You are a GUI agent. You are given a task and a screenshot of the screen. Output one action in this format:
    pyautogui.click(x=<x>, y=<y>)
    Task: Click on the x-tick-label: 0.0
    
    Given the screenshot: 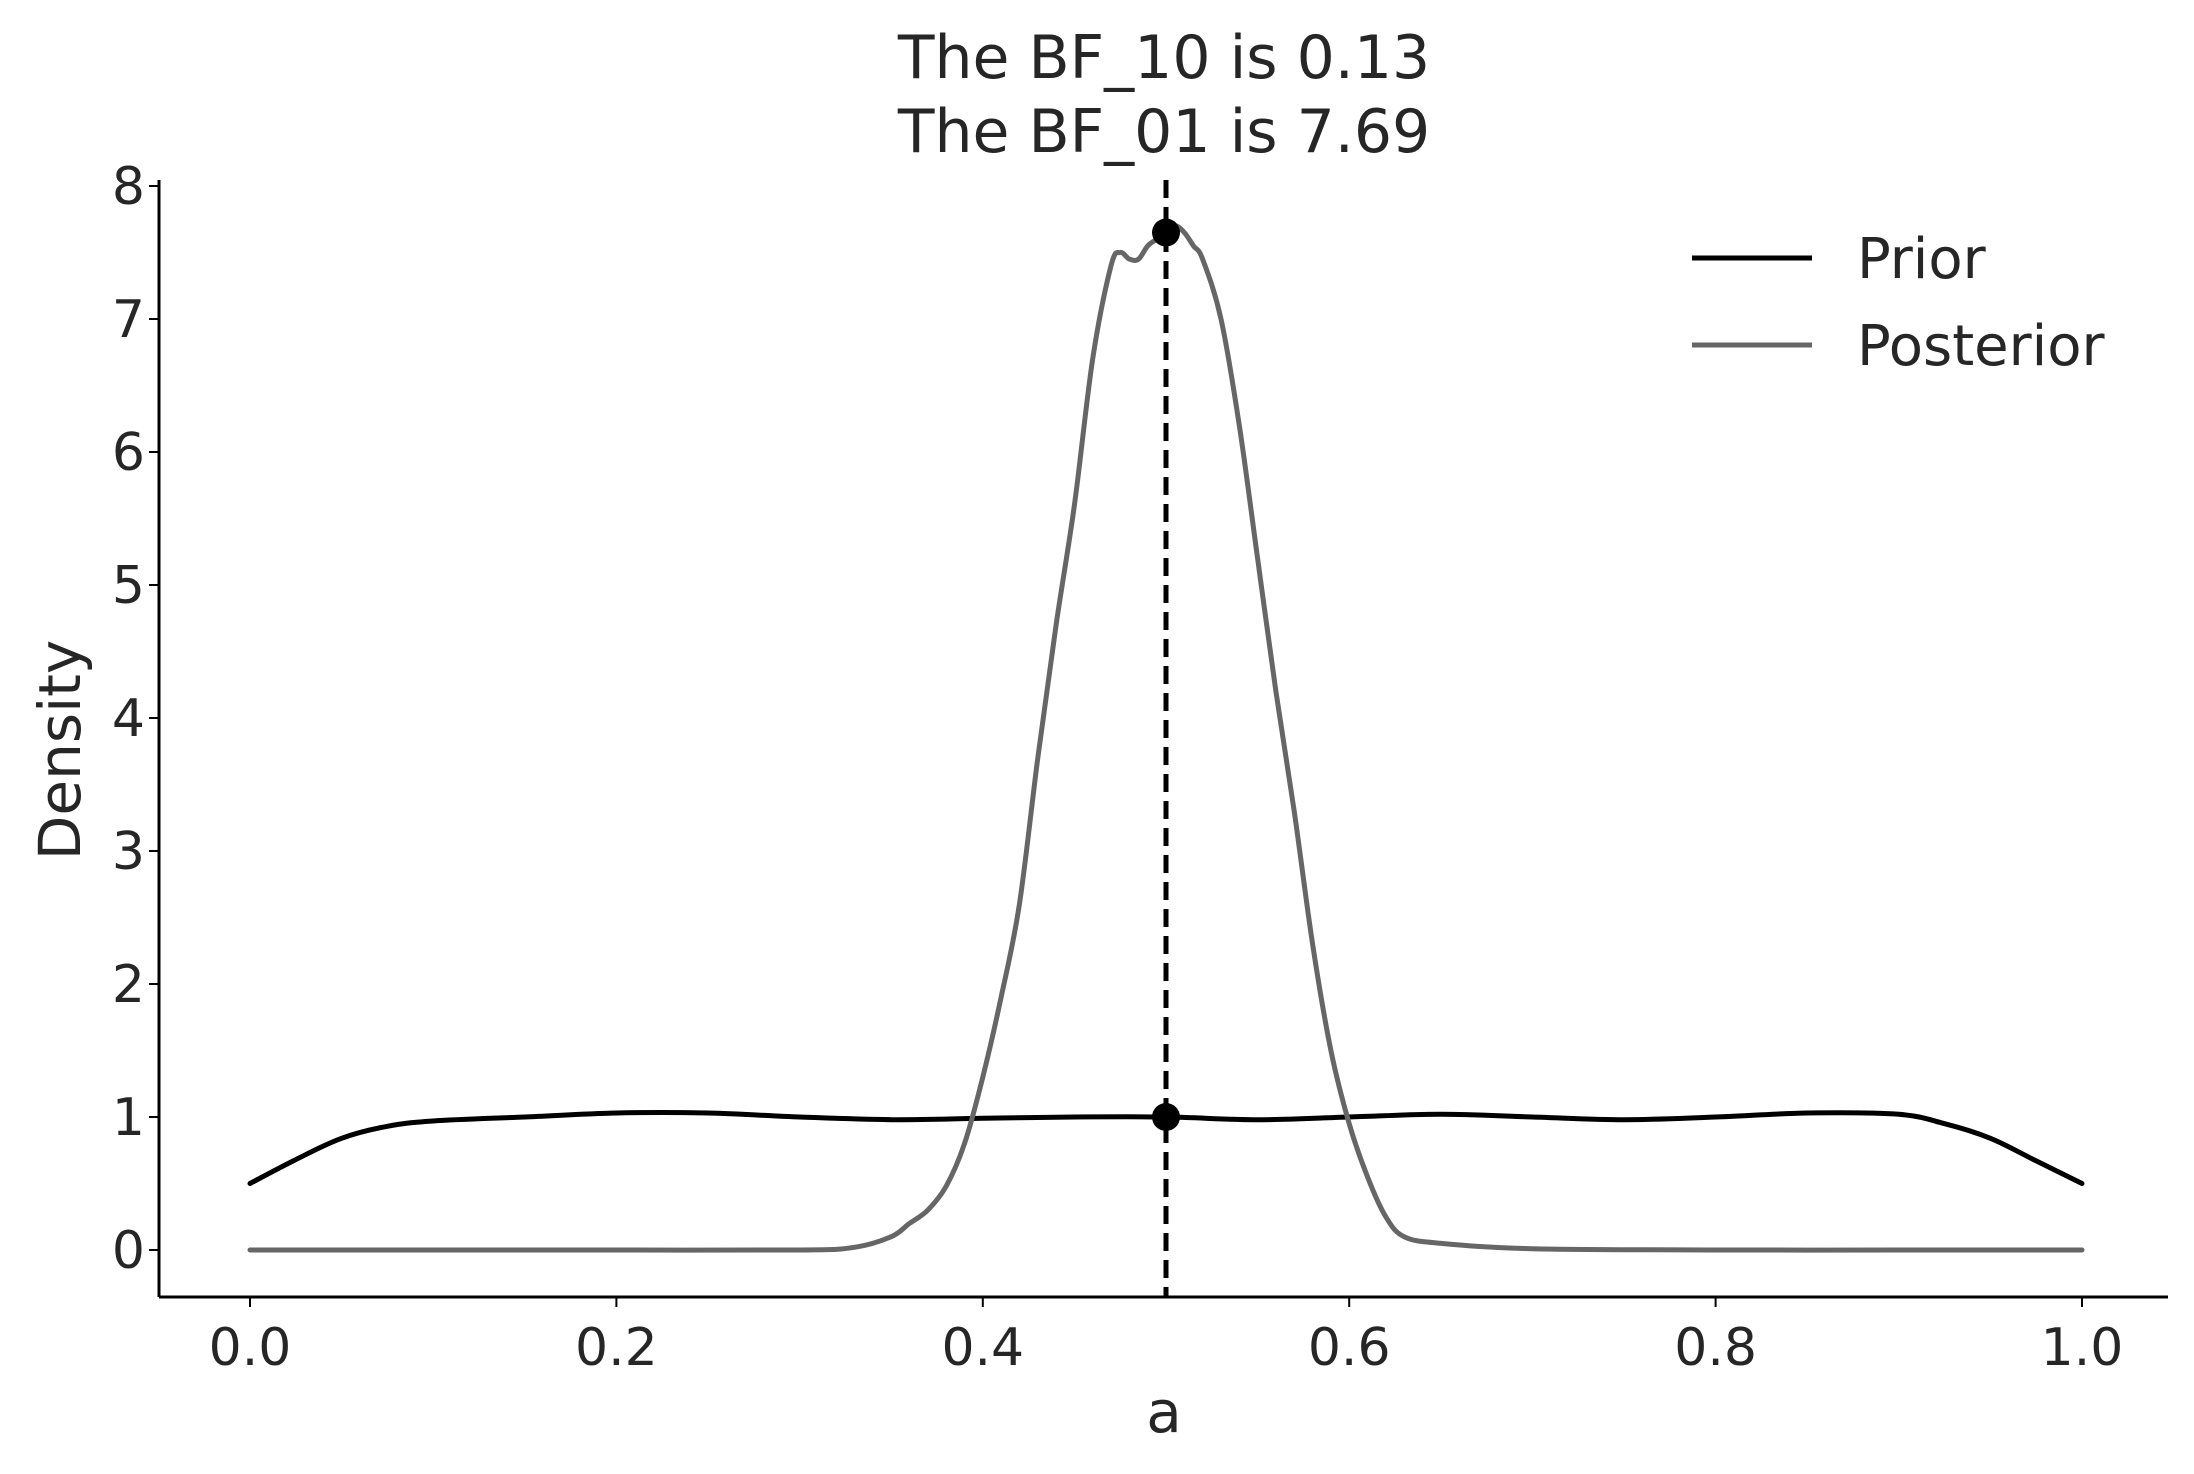 What is the action you would take?
    pyautogui.click(x=250, y=1348)
    